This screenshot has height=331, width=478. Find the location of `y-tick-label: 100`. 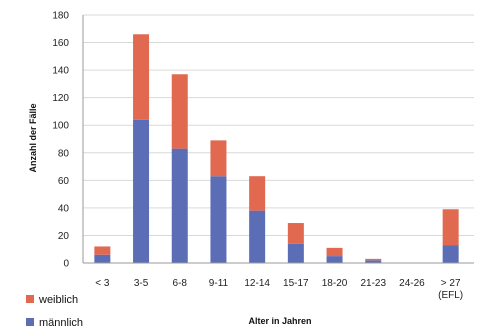

y-tick-label: 100 is located at coordinates (60, 126).